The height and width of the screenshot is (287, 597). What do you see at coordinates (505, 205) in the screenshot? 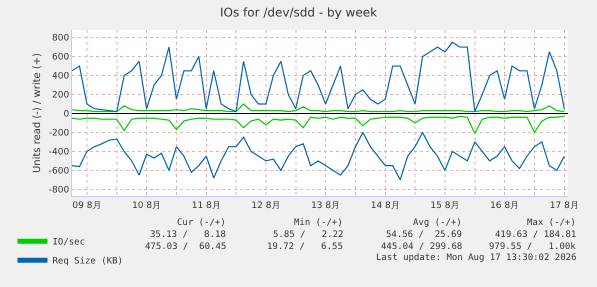
I see `x-tick-label: 16 8月` at bounding box center [505, 205].